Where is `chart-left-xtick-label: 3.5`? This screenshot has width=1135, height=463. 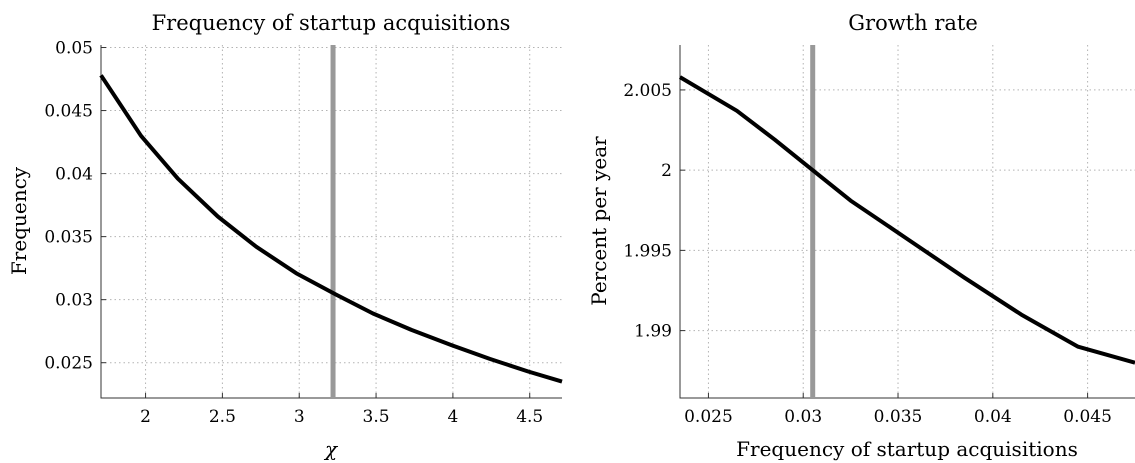 chart-left-xtick-label: 3.5 is located at coordinates (376, 417).